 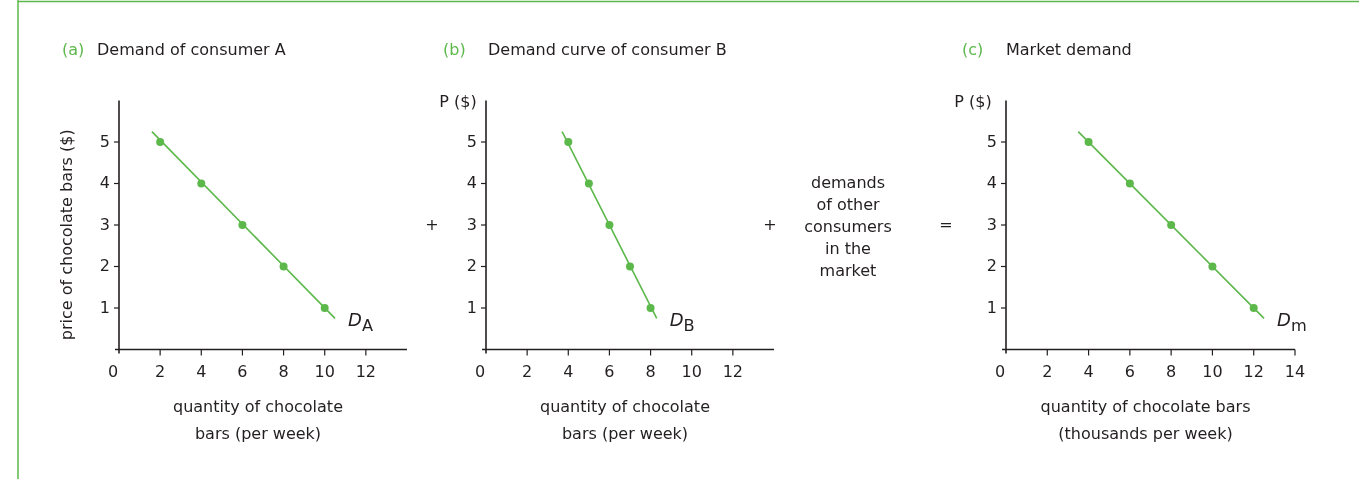 What do you see at coordinates (585, 49) in the screenshot?
I see `chart-title: (b) Demand curve of consumer B` at bounding box center [585, 49].